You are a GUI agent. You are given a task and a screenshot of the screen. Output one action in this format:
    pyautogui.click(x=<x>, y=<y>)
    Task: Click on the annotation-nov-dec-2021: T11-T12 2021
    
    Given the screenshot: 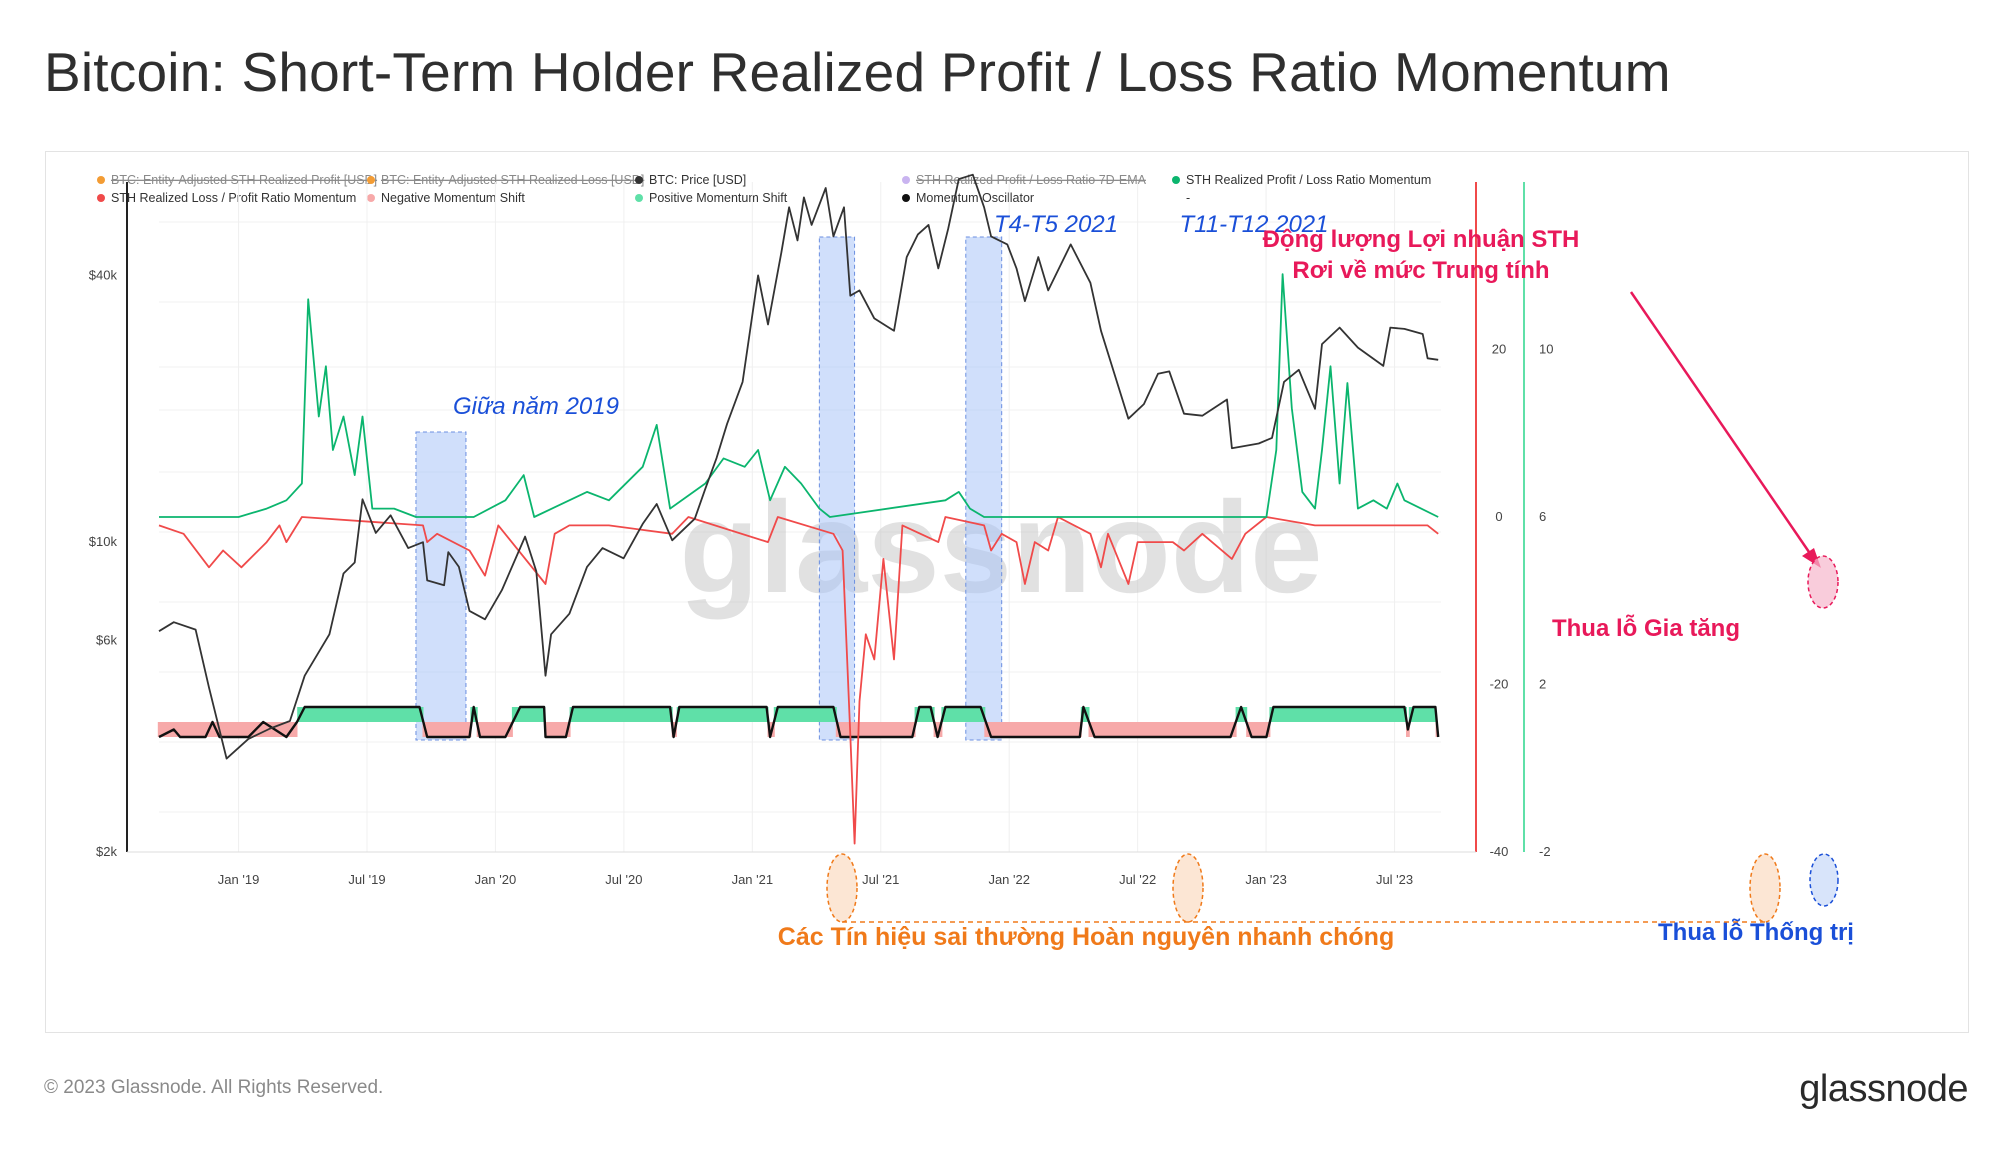 What is the action you would take?
    pyautogui.click(x=1254, y=224)
    